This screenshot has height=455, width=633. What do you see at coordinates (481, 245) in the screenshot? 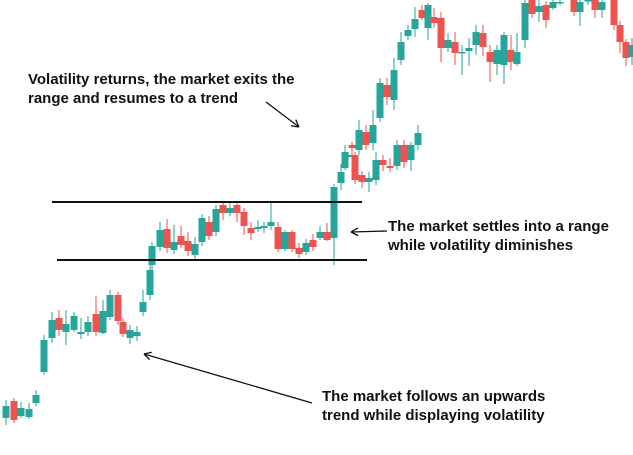
I see `annotation-range-line2: while volatility diminishes` at bounding box center [481, 245].